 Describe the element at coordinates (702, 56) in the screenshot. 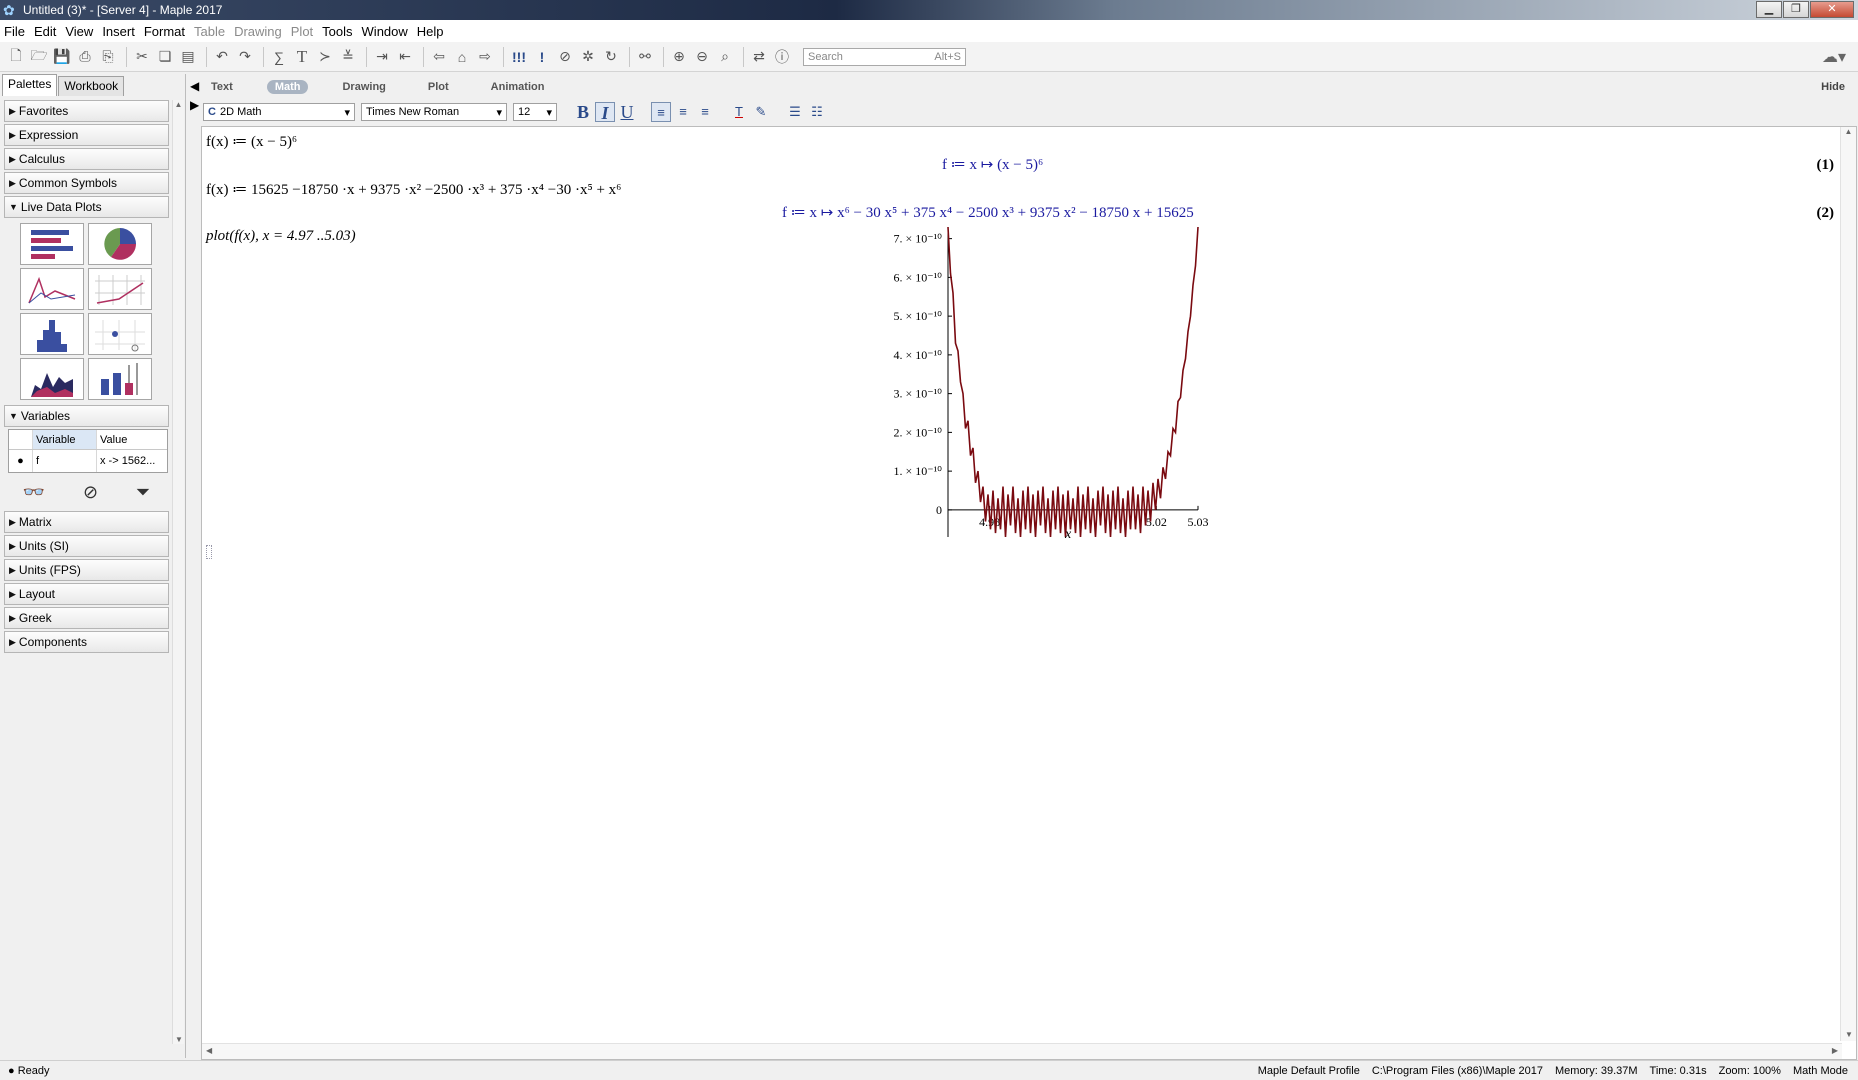

I see `zoom-out-icon: ⊖` at that location.